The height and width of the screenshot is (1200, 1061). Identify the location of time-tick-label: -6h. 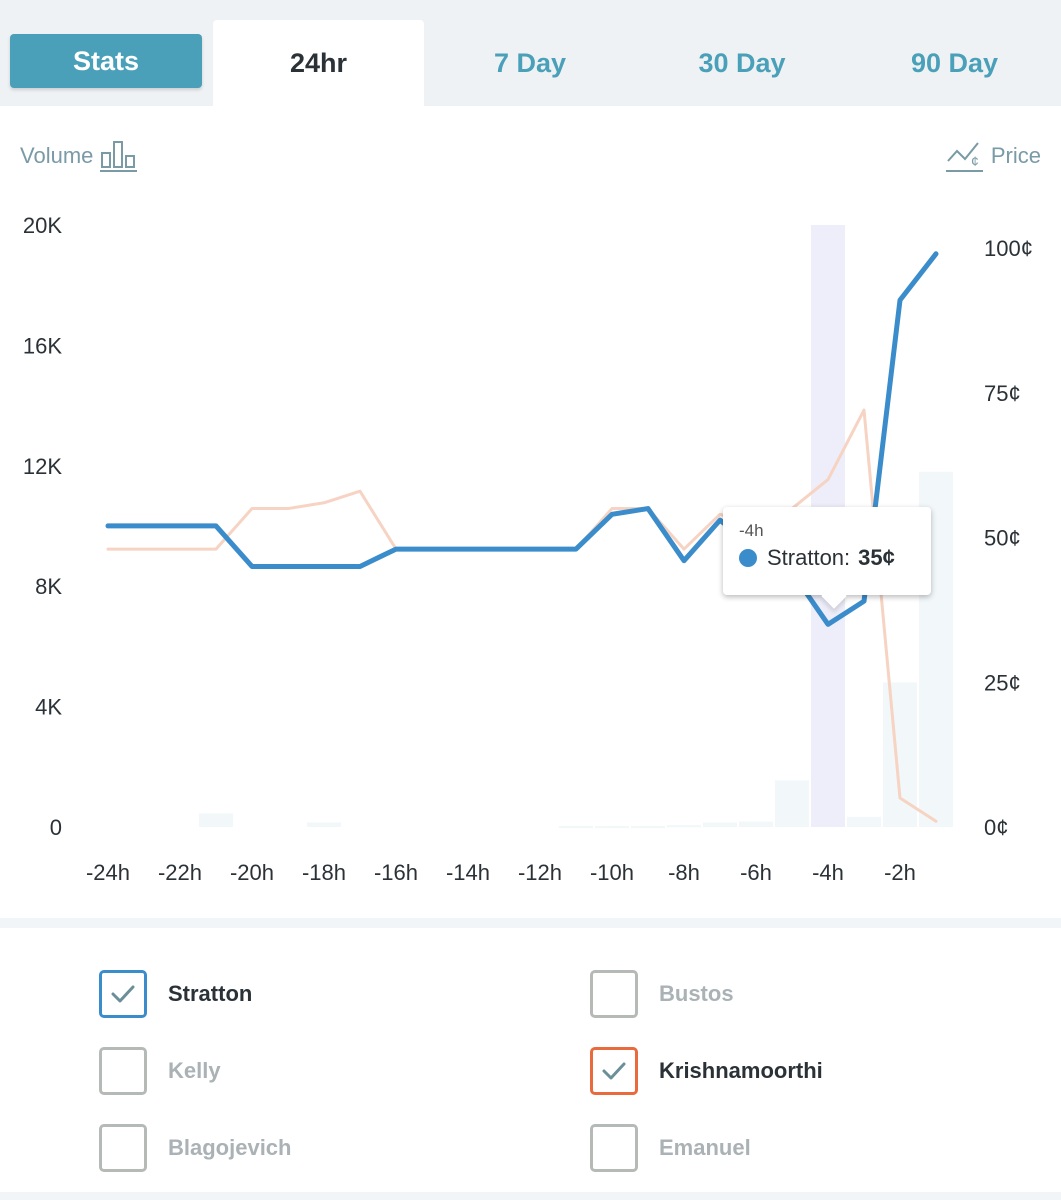
(756, 872).